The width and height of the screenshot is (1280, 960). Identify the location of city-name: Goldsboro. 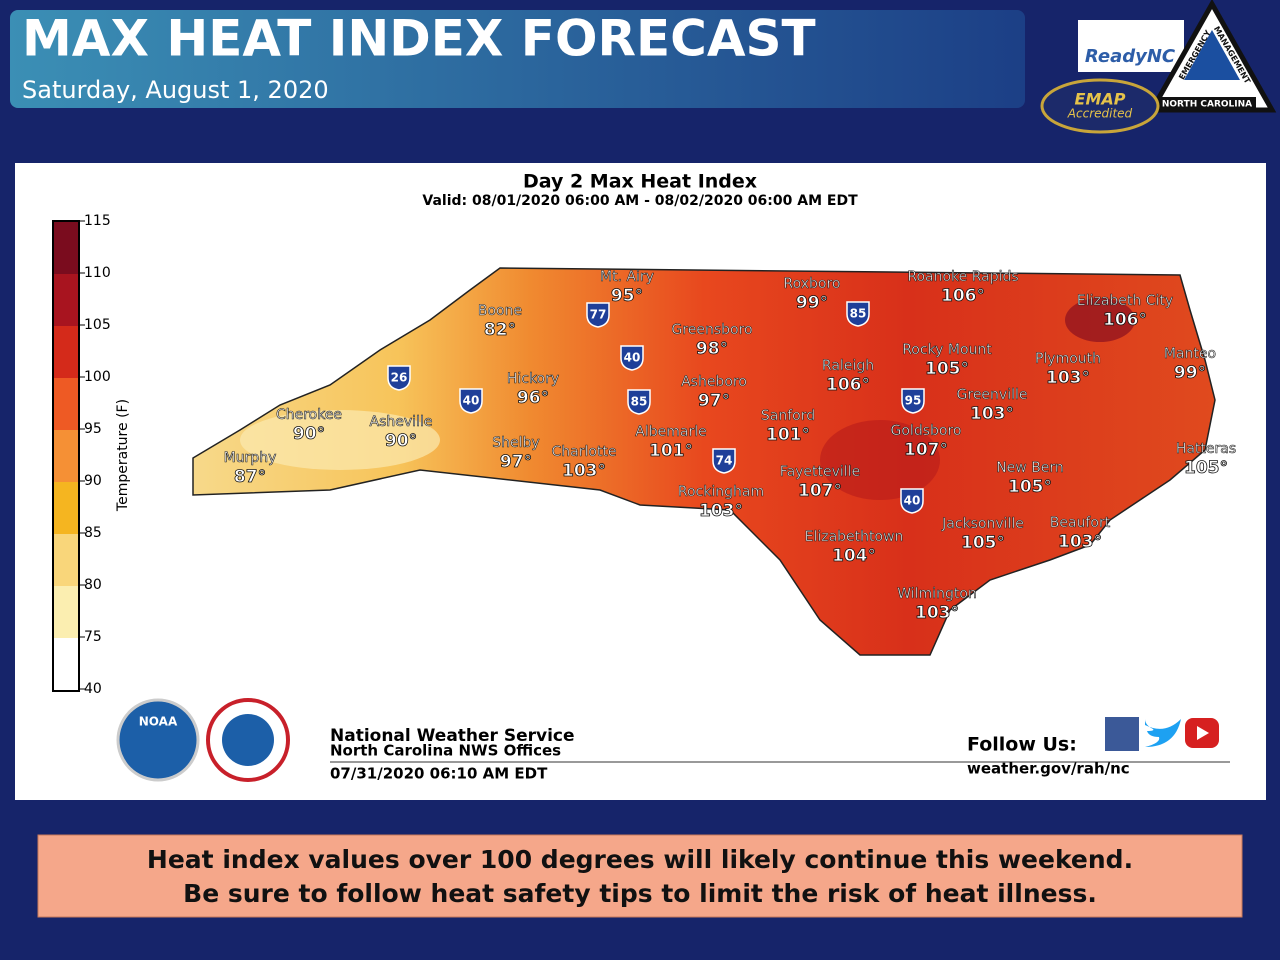
(926, 431).